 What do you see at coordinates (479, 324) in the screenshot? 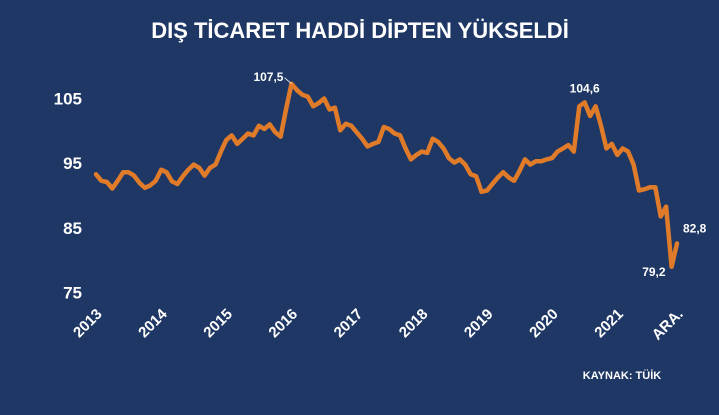
I see `x-tick-label: 2019` at bounding box center [479, 324].